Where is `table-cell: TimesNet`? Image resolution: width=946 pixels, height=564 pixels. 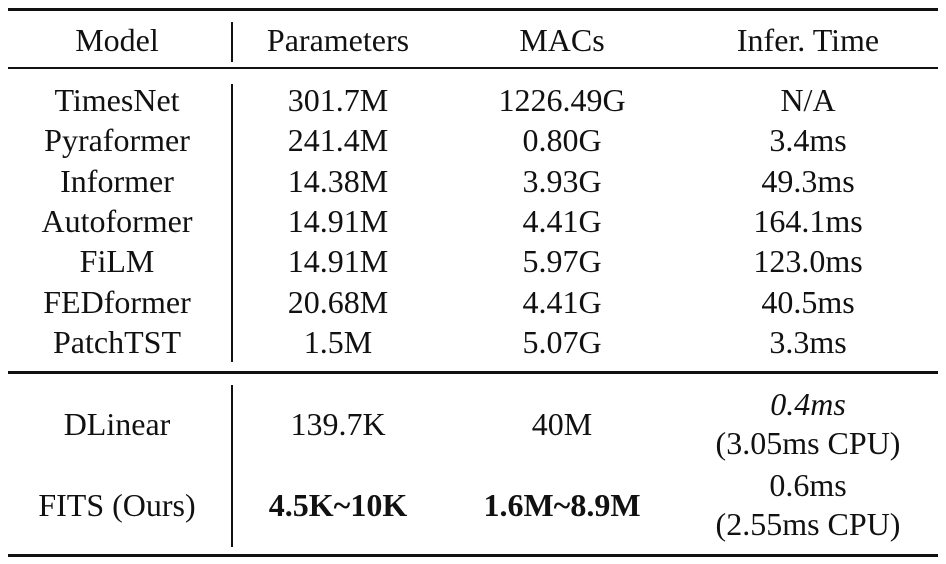 table-cell: TimesNet is located at coordinates (117, 100).